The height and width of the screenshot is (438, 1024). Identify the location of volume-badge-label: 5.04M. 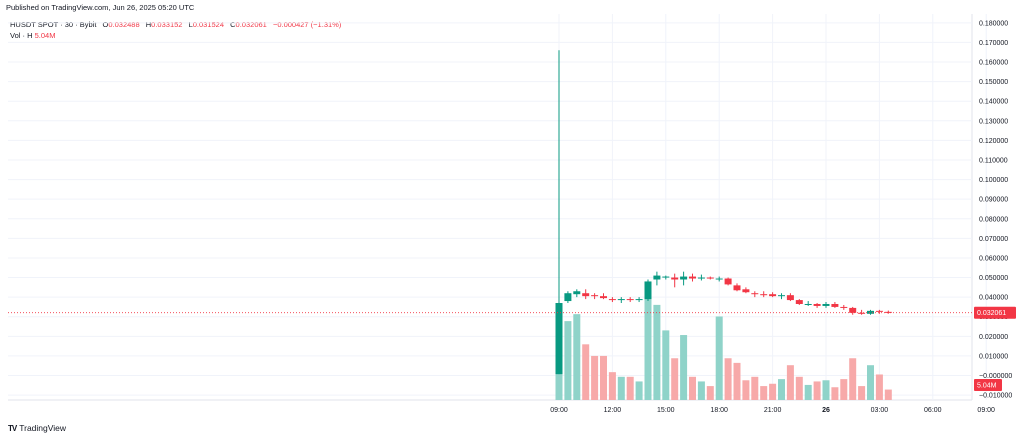
(987, 386).